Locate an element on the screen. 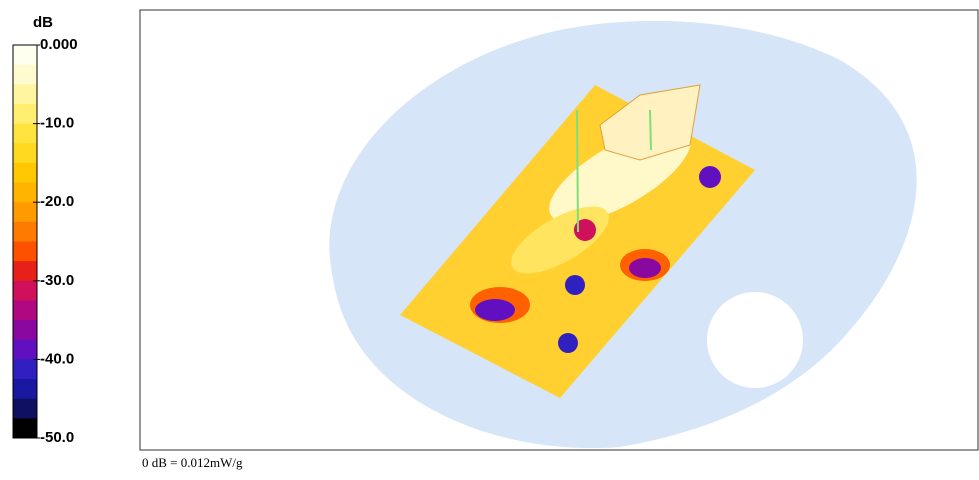 The width and height of the screenshot is (979, 480). tick-label: -30.0 is located at coordinates (57, 280).